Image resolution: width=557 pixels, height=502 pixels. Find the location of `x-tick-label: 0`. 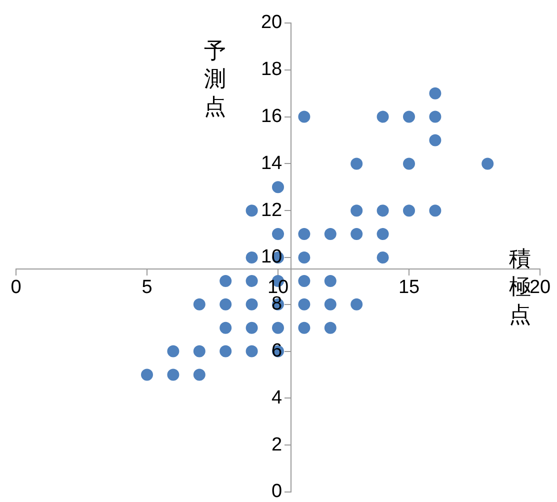

x-tick-label: 0 is located at coordinates (16, 287).